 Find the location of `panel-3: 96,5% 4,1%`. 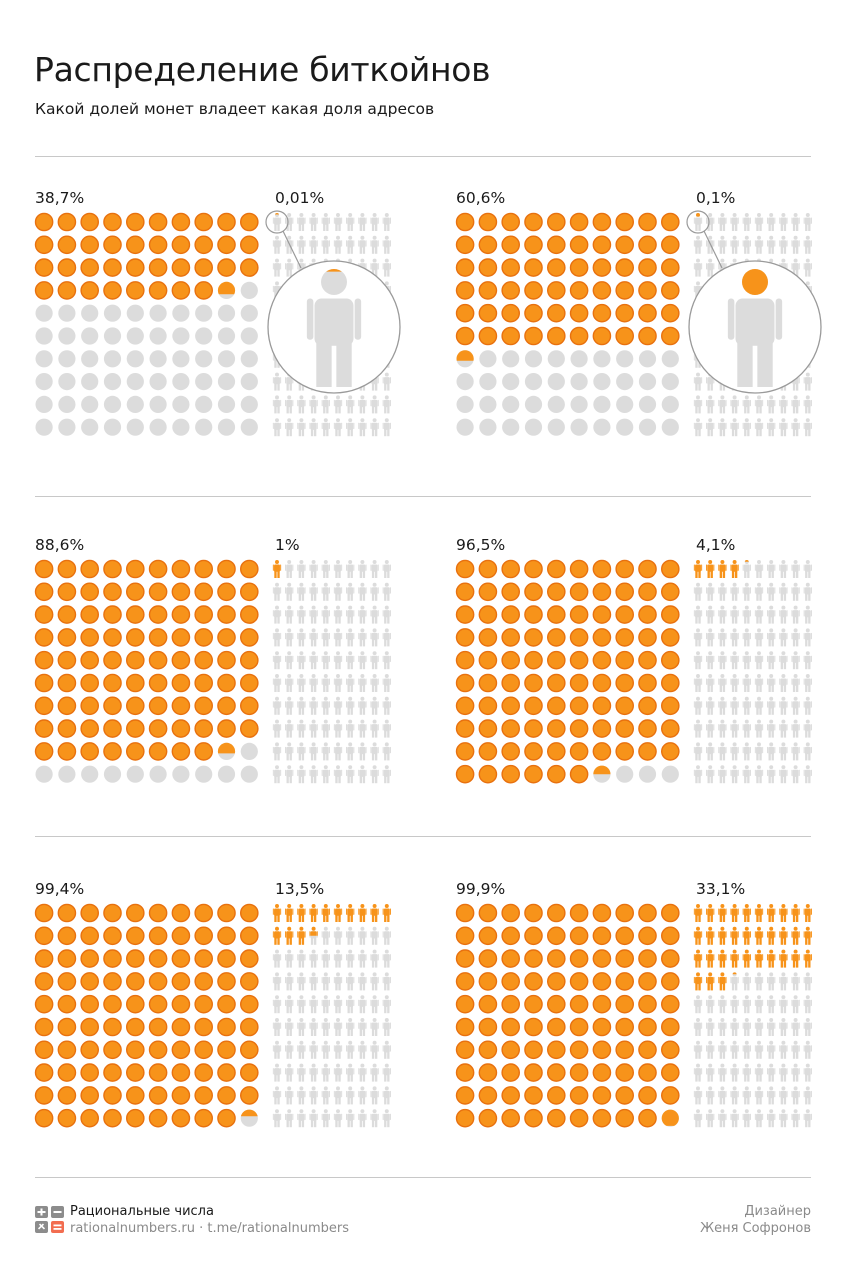

panel-3: 96,5% 4,1% is located at coordinates (635, 671).